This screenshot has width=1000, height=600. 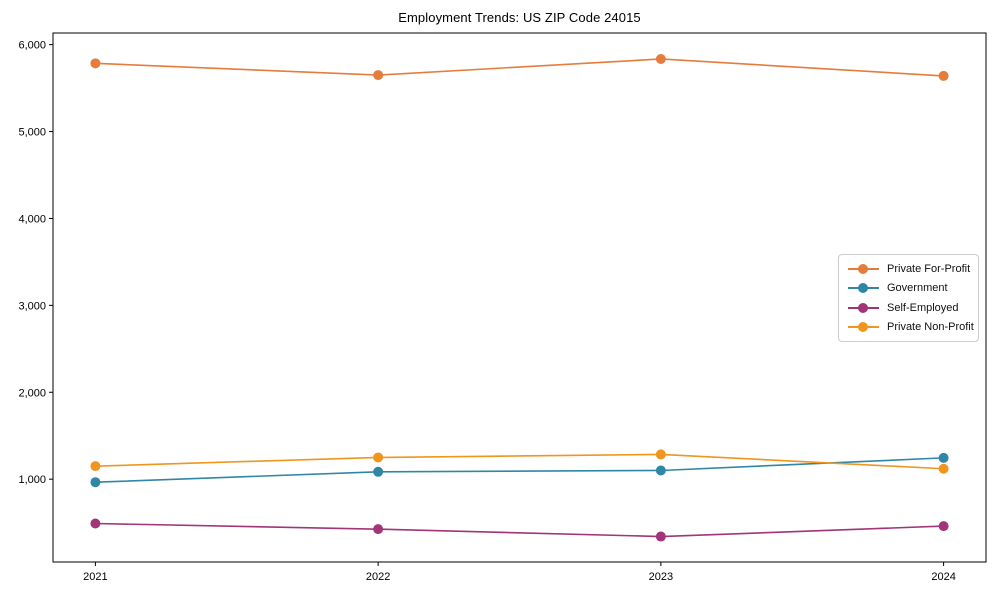 What do you see at coordinates (378, 457) in the screenshot?
I see `series-point-private-non-profit-2022` at bounding box center [378, 457].